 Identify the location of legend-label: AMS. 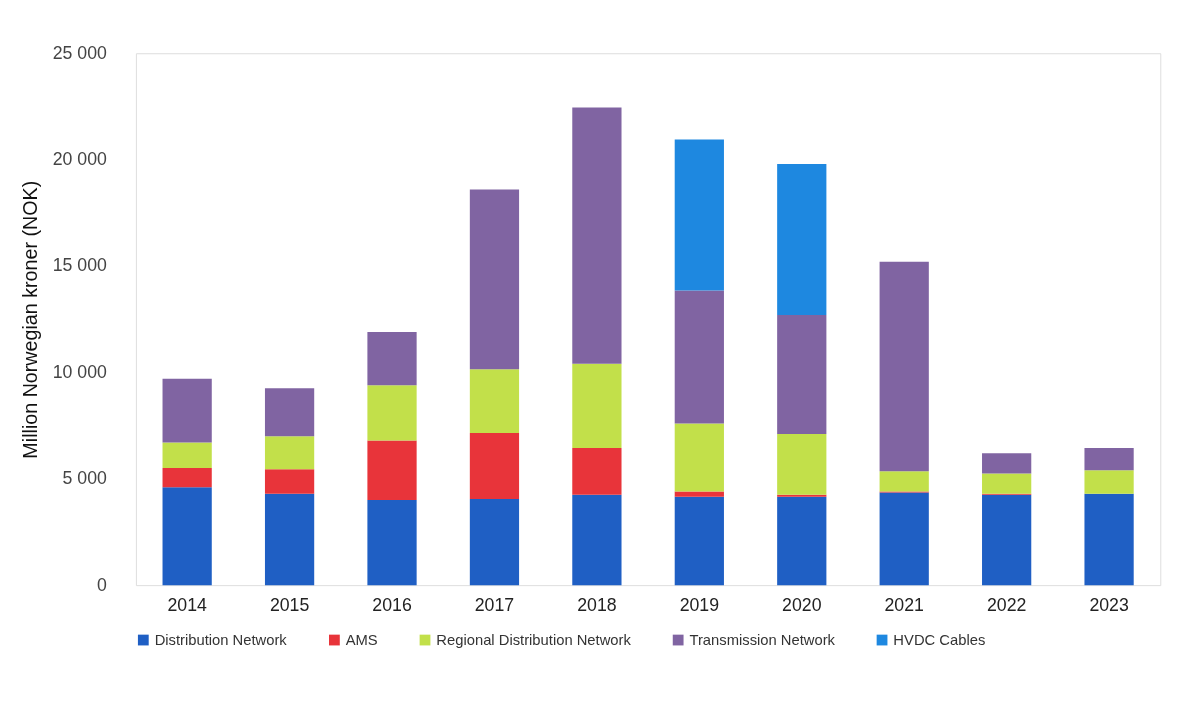
(361, 639).